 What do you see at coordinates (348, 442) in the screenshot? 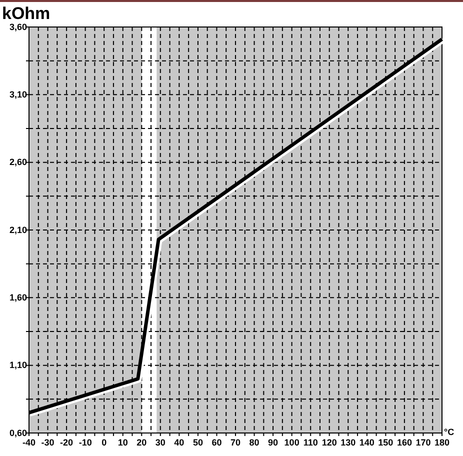
I see `x-tick-label: 130` at bounding box center [348, 442].